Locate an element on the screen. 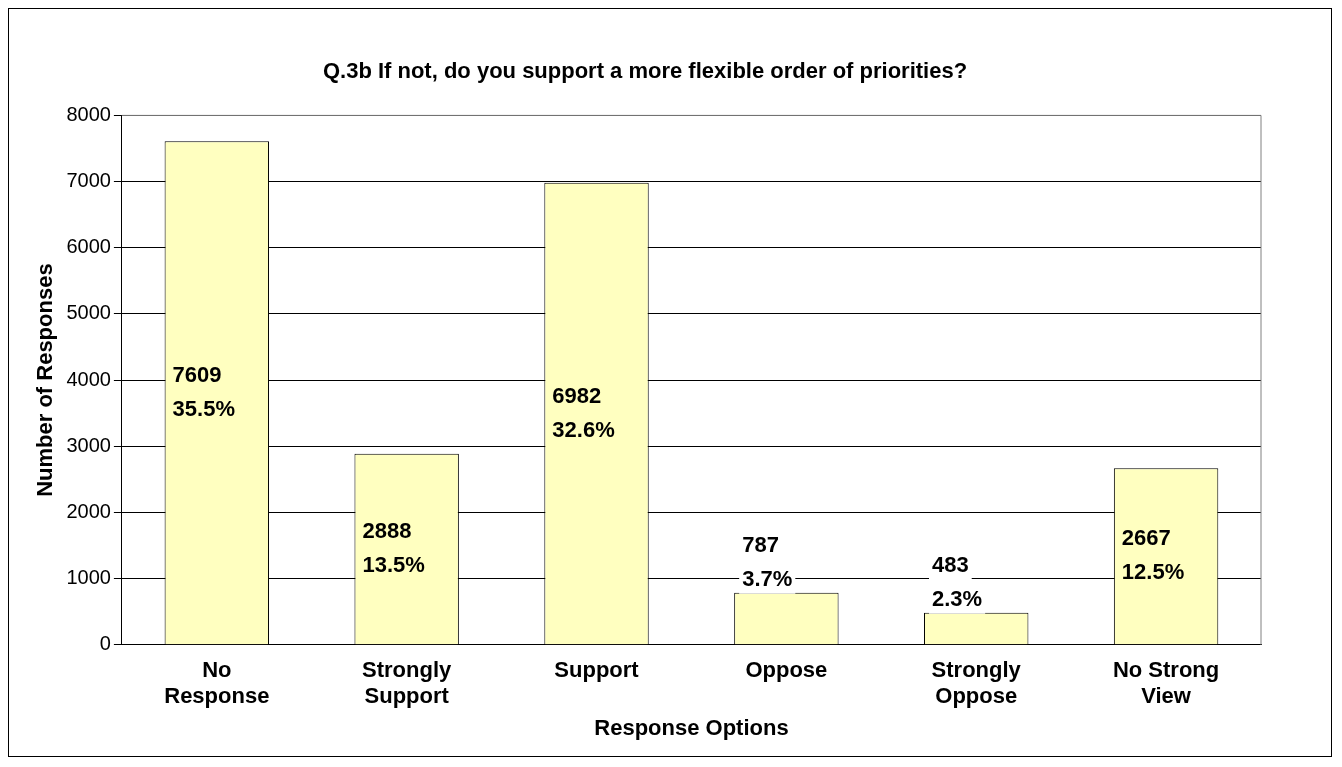  y-tick-label: 7000 is located at coordinates (88, 180).